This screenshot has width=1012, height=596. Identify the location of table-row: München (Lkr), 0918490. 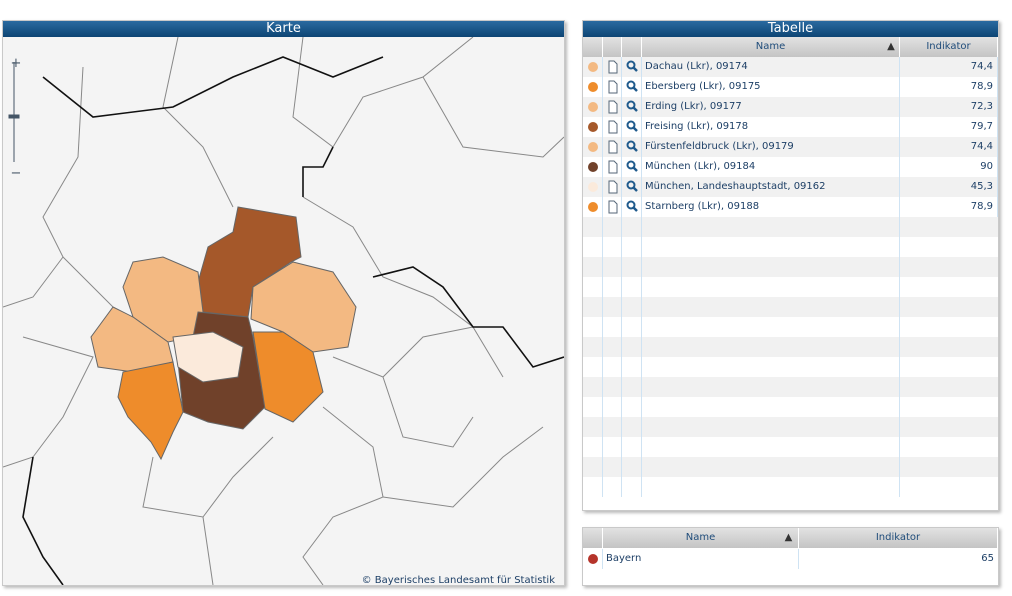
(790, 167).